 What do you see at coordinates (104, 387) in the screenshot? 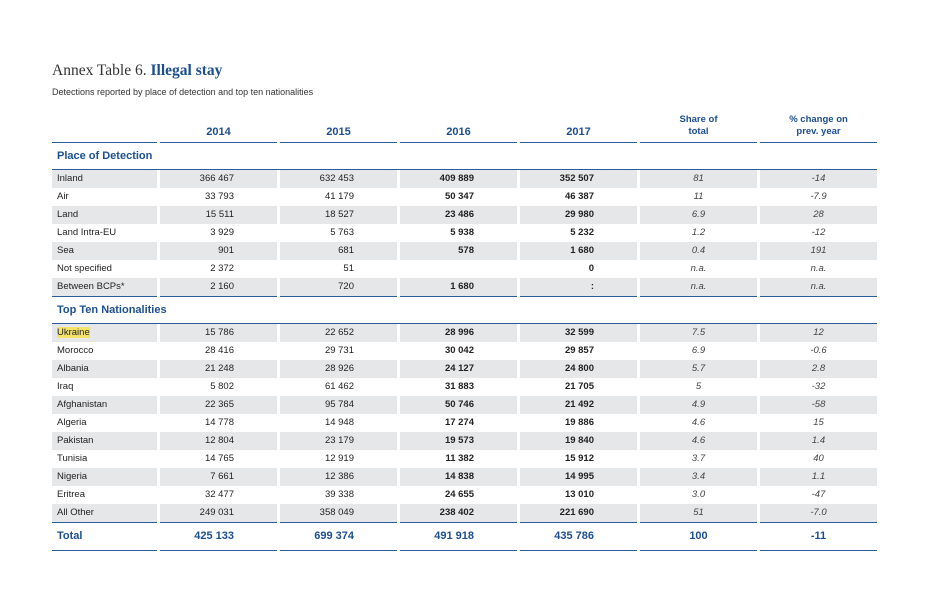
I see `row-label: Iraq` at bounding box center [104, 387].